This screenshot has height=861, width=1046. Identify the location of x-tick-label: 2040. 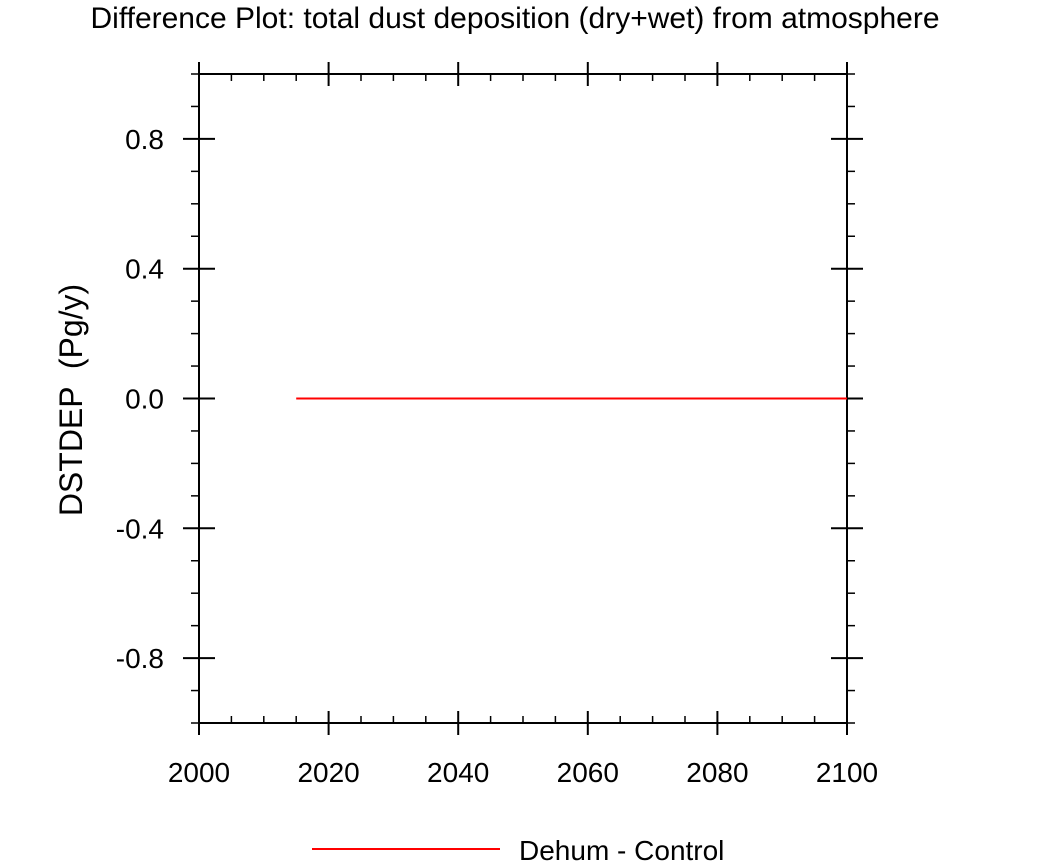
(458, 772).